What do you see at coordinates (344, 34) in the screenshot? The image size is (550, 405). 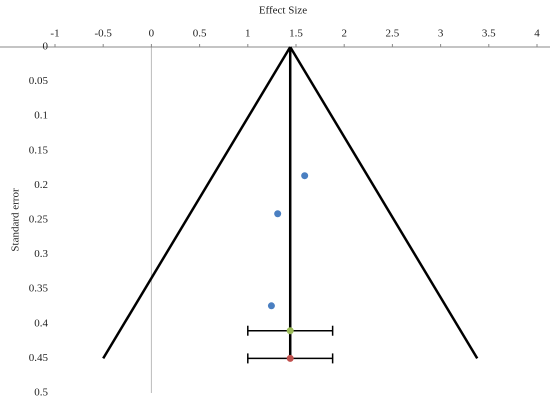 I see `x-tick-label: 2` at bounding box center [344, 34].